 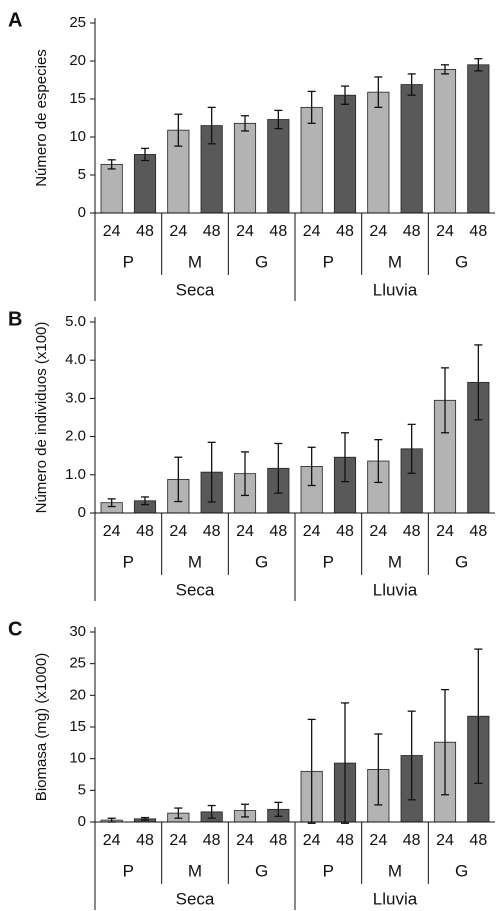 I want to click on y-tick-label: 2.0, so click(x=75, y=436).